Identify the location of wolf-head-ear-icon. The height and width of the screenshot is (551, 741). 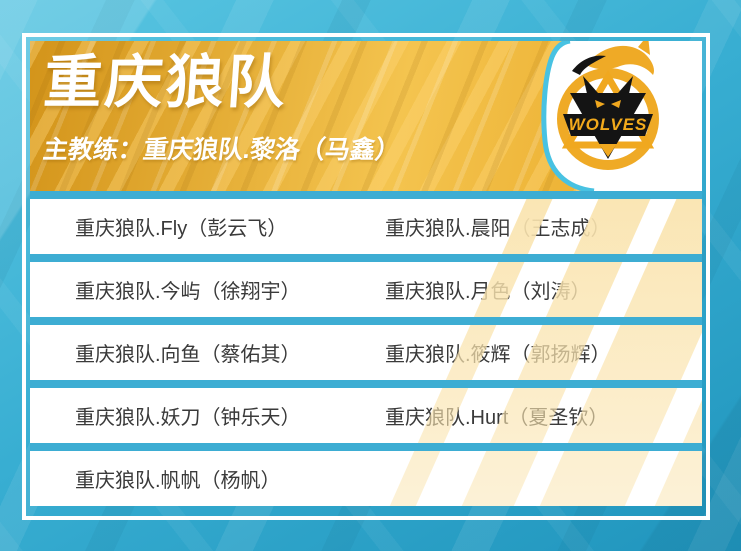
(644, 48).